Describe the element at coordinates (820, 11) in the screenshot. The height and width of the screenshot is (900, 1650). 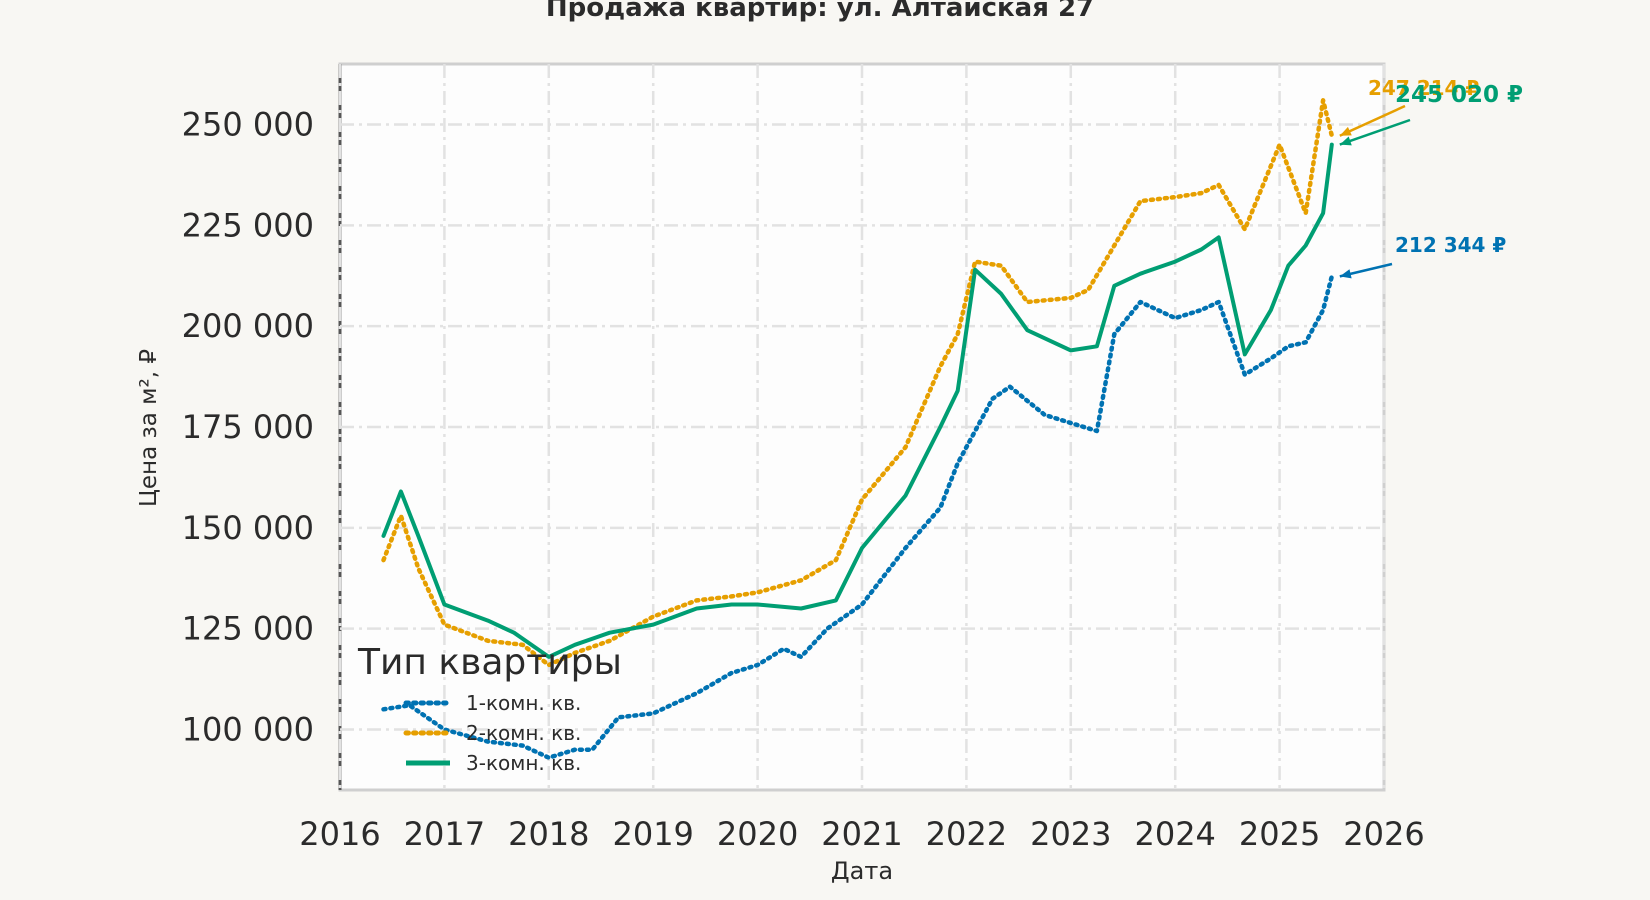
I see `chart-title: Продажа квартир: ул. Алтайская 27` at that location.